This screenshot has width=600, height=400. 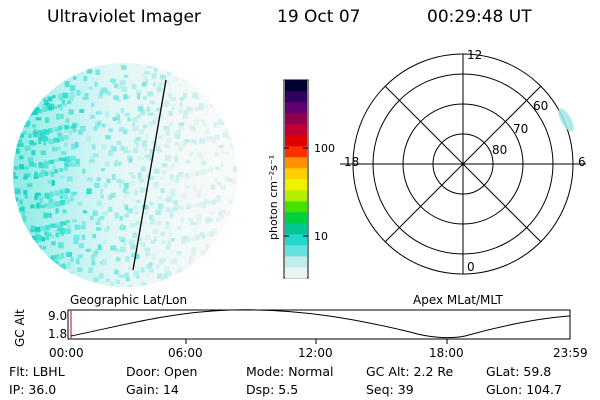 I want to click on mlt-label-18: 18, so click(x=351, y=162).